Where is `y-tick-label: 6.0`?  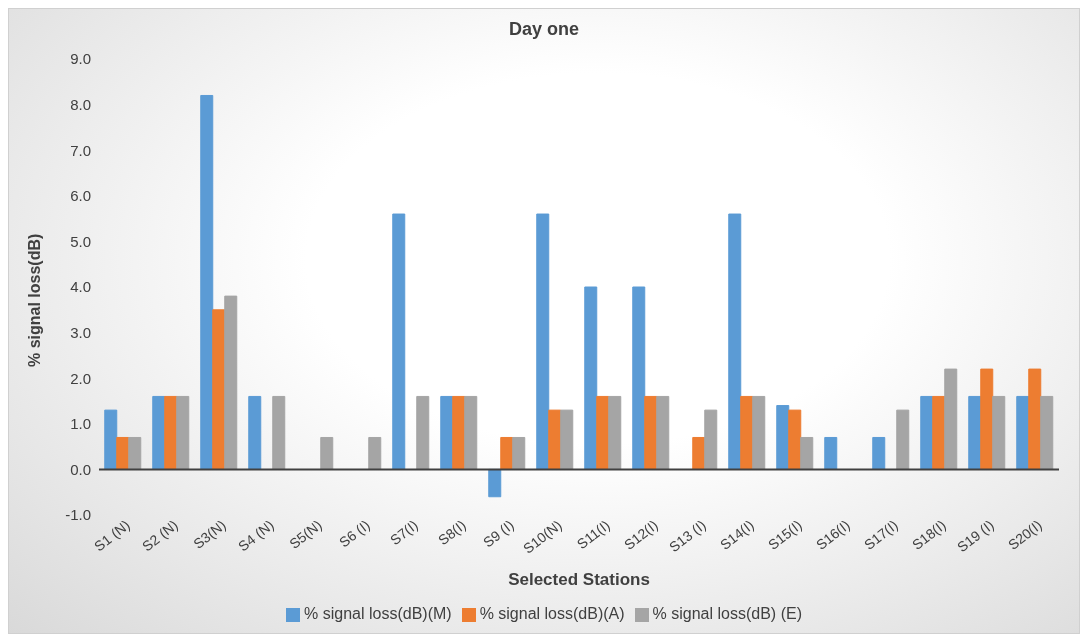 y-tick-label: 6.0 is located at coordinates (80, 196).